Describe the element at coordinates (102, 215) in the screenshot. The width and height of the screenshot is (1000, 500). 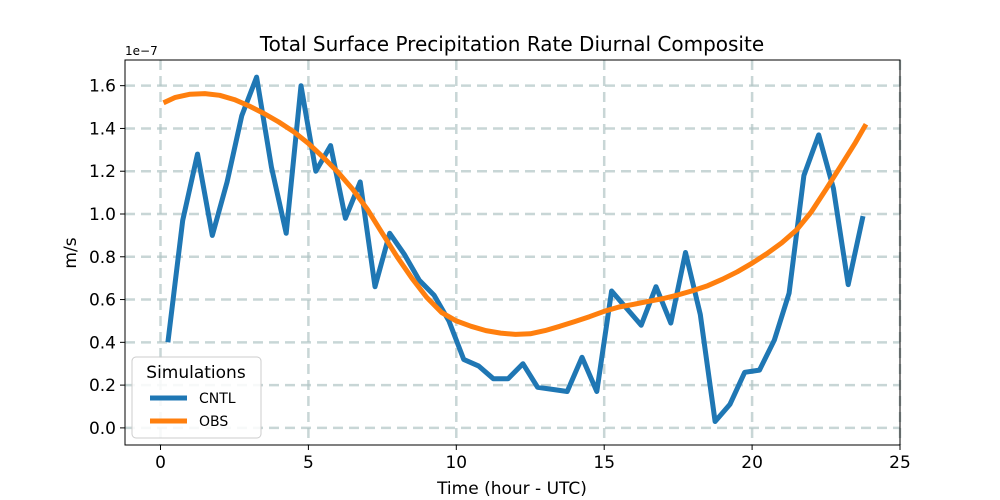
I see `y-tick-label: 1.0` at that location.